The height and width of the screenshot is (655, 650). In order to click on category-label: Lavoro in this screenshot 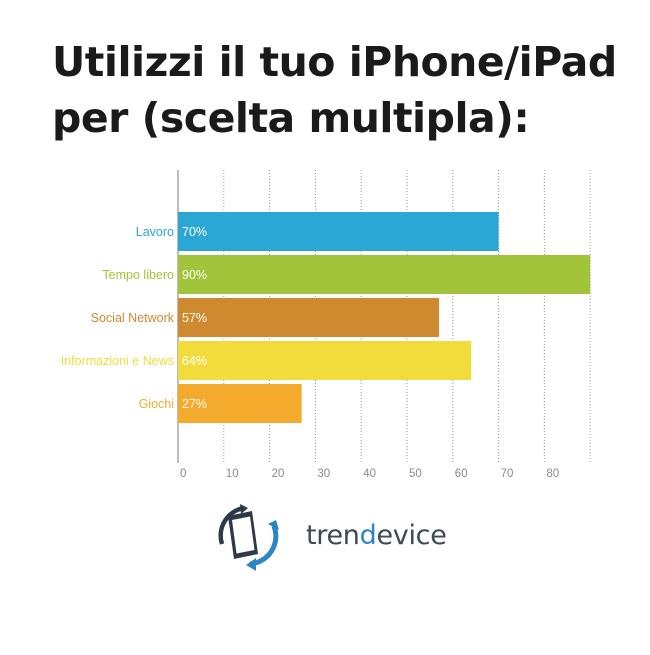, I will do `click(155, 232)`.